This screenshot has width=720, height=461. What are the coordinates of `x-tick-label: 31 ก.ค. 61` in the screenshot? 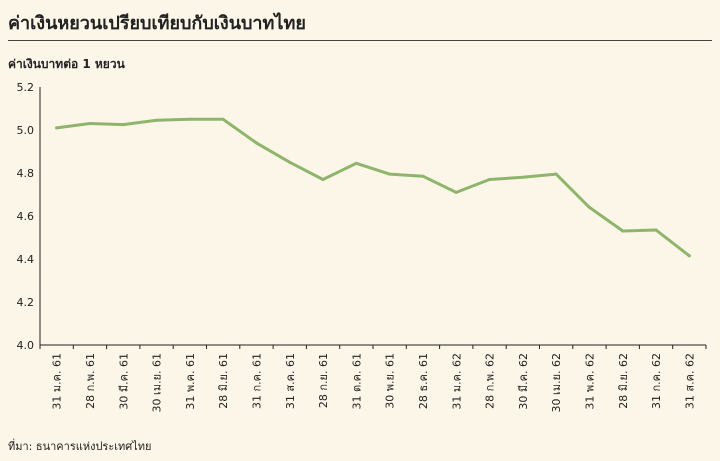 It's located at (256, 381).